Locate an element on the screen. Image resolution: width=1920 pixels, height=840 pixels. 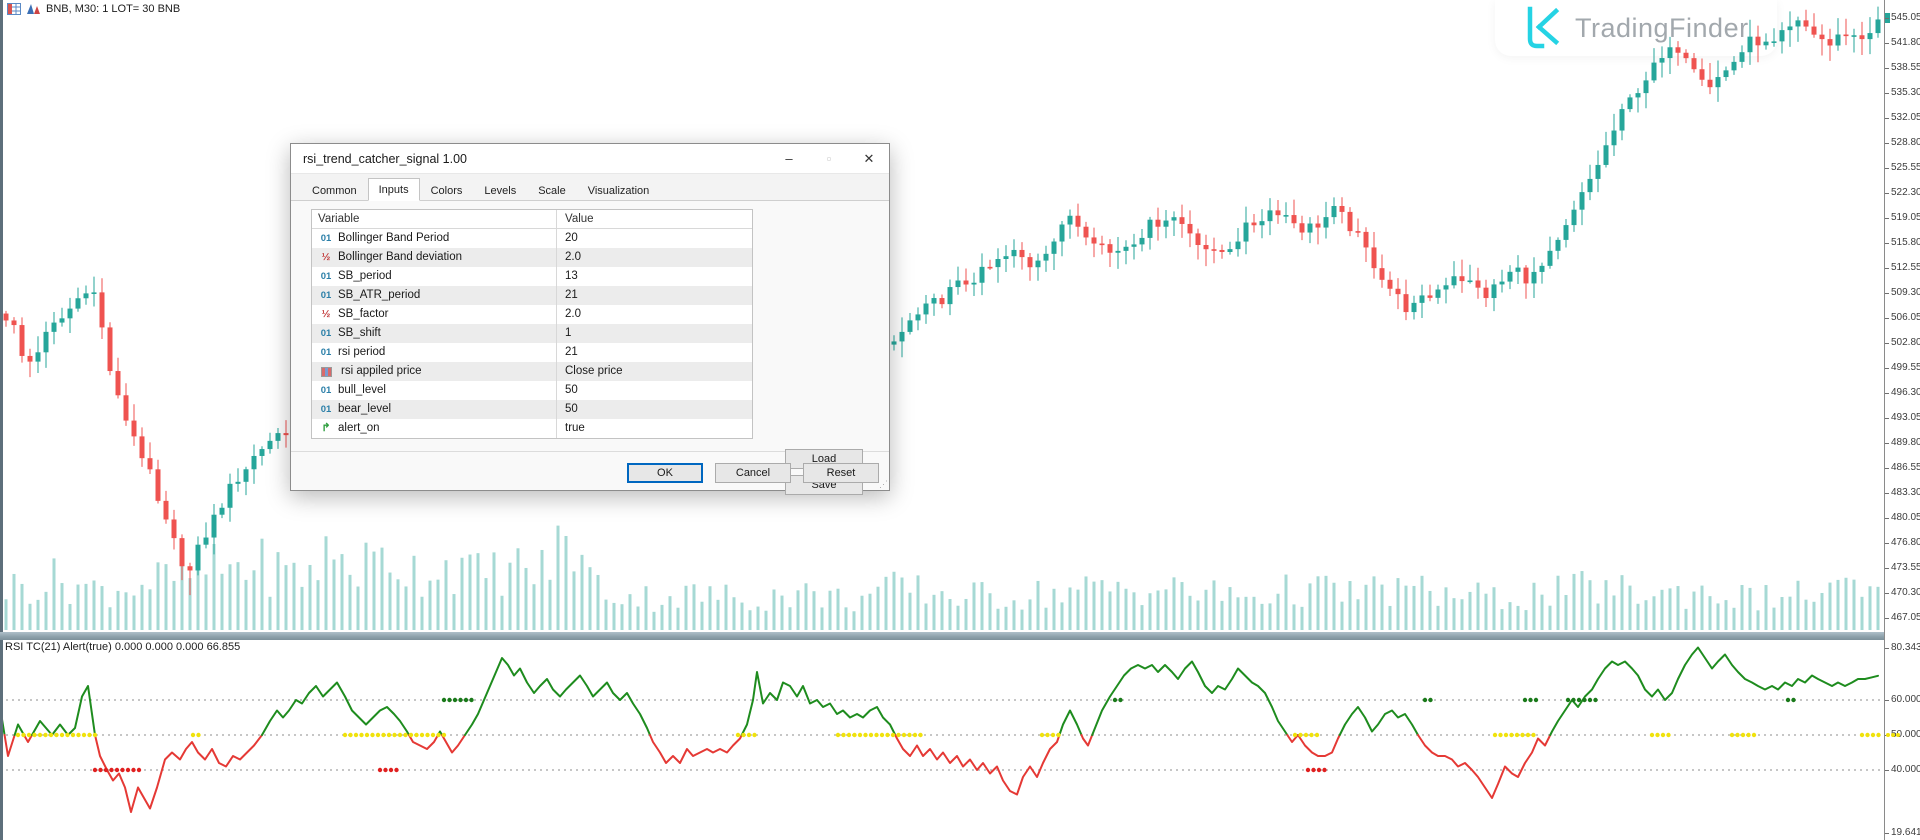
param-row-sb-period: 01 SB_period 13 is located at coordinates (532, 276).